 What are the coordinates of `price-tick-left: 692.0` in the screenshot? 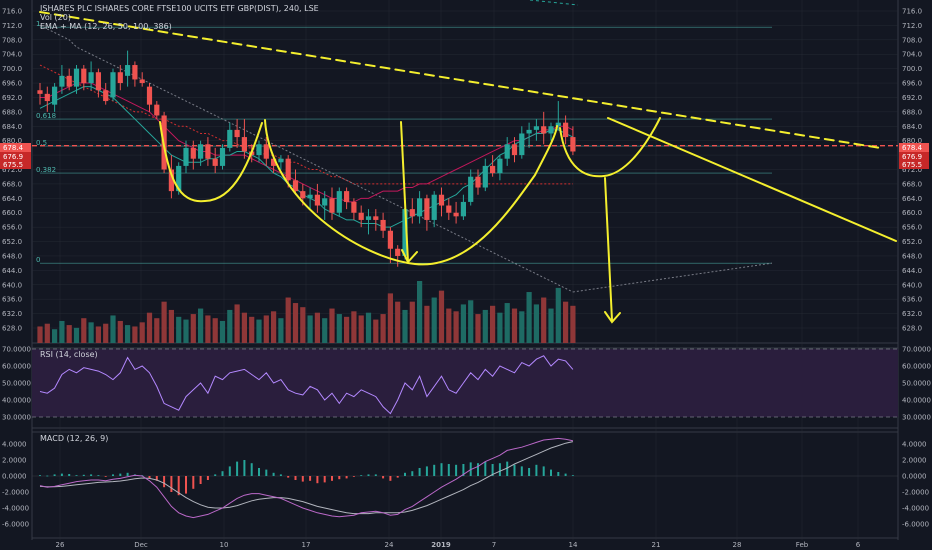 It's located at (12, 98).